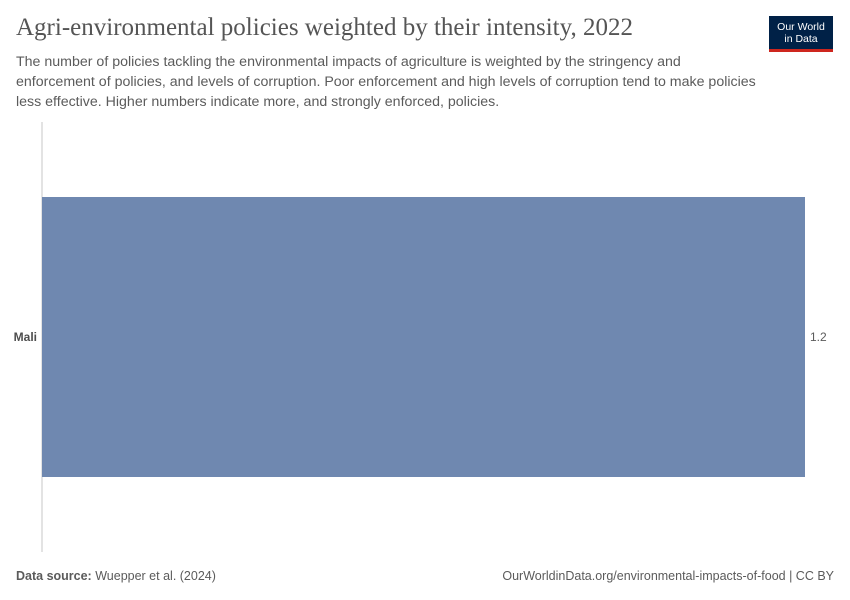 Image resolution: width=850 pixels, height=600 pixels. I want to click on data-source-label: Data source:, so click(54, 576).